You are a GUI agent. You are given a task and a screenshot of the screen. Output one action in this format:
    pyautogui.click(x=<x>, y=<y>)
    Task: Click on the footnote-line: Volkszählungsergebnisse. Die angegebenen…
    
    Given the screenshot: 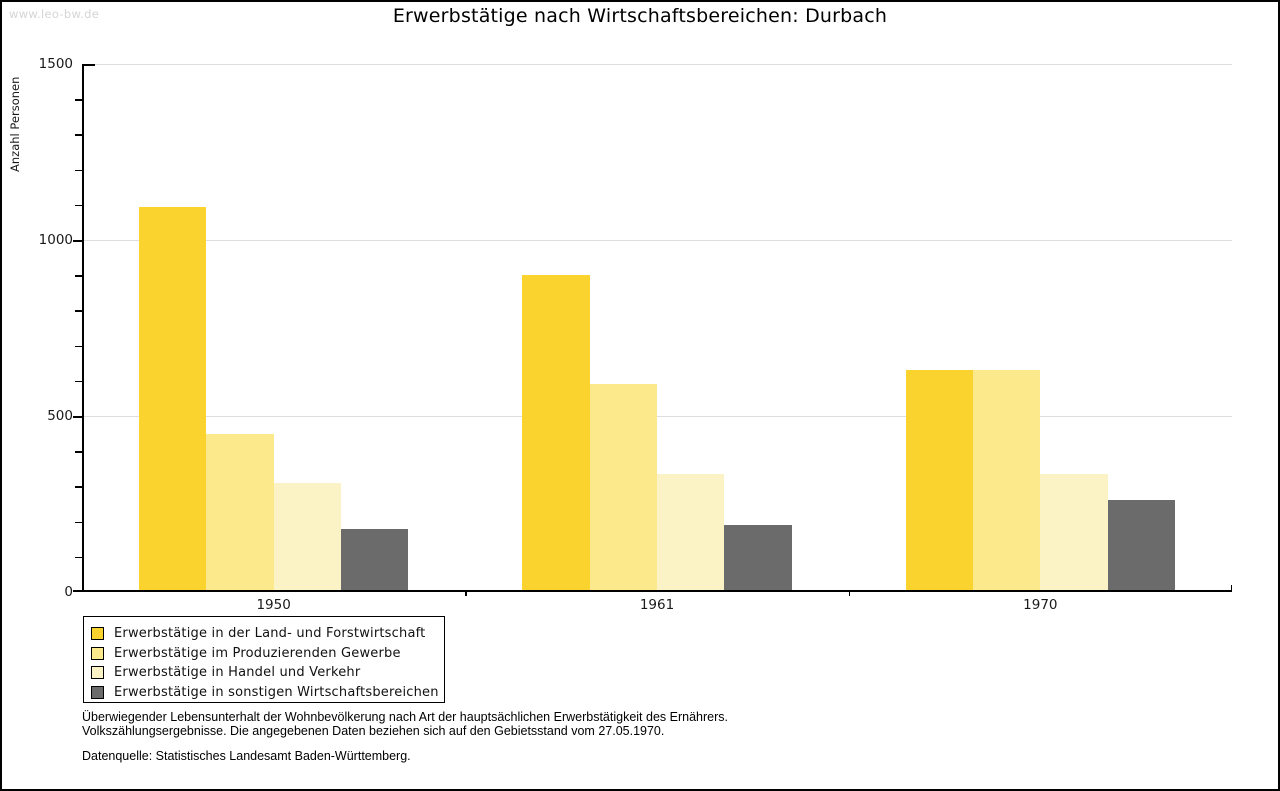 What is the action you would take?
    pyautogui.click(x=373, y=730)
    